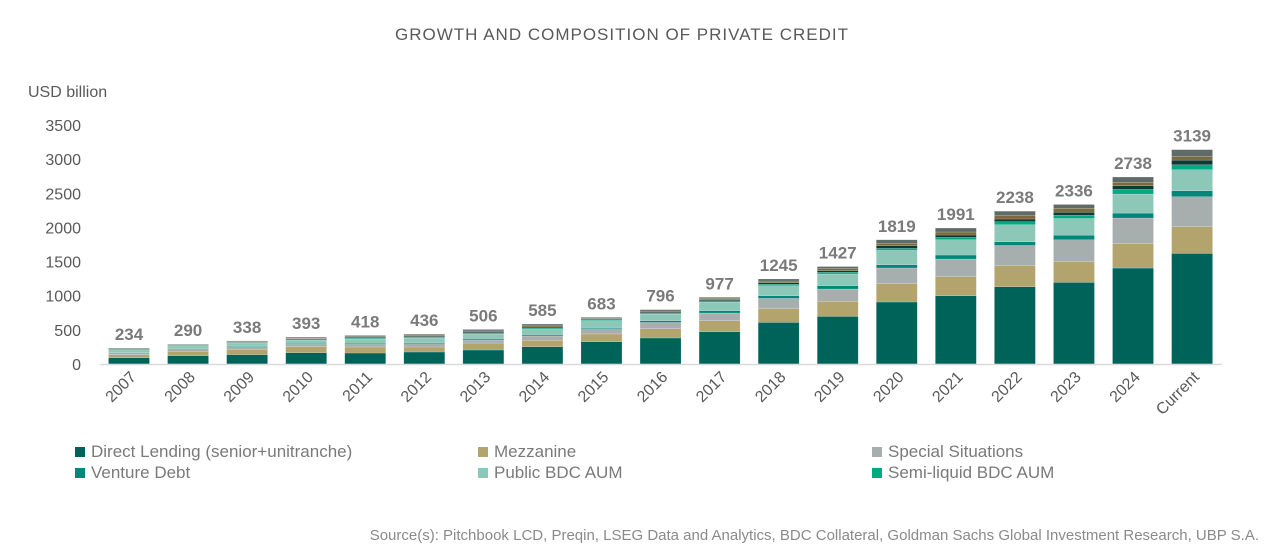  Describe the element at coordinates (1074, 190) in the screenshot. I see `data-label-total: 2336` at that location.